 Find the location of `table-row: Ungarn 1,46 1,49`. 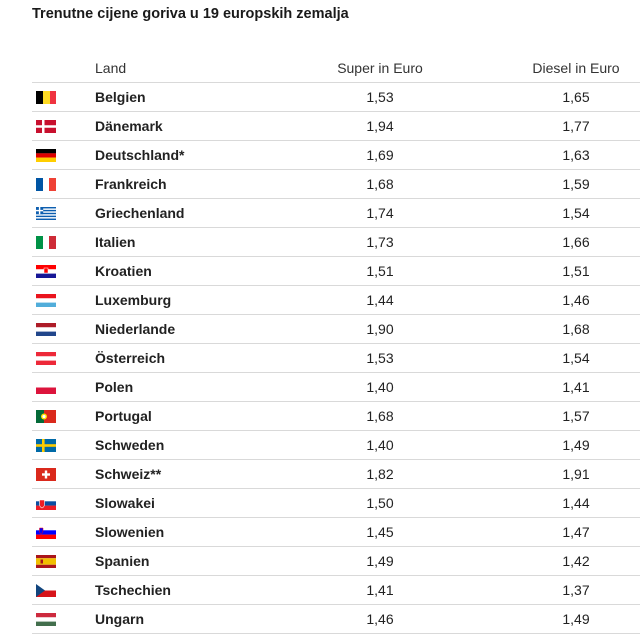

table-row: Ungarn 1,46 1,49 is located at coordinates (336, 619).